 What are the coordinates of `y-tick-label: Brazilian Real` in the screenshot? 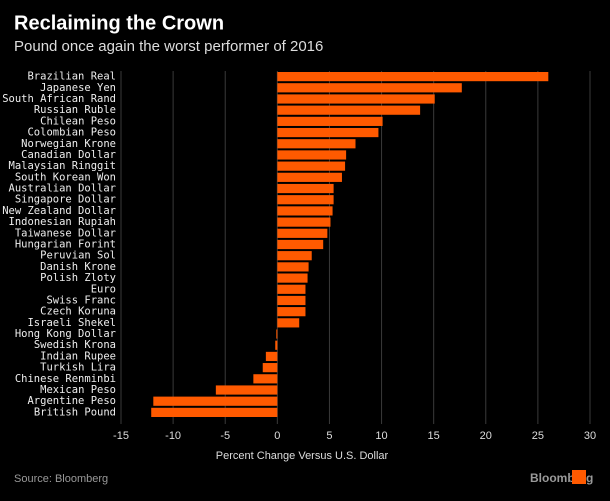 It's located at (71, 77).